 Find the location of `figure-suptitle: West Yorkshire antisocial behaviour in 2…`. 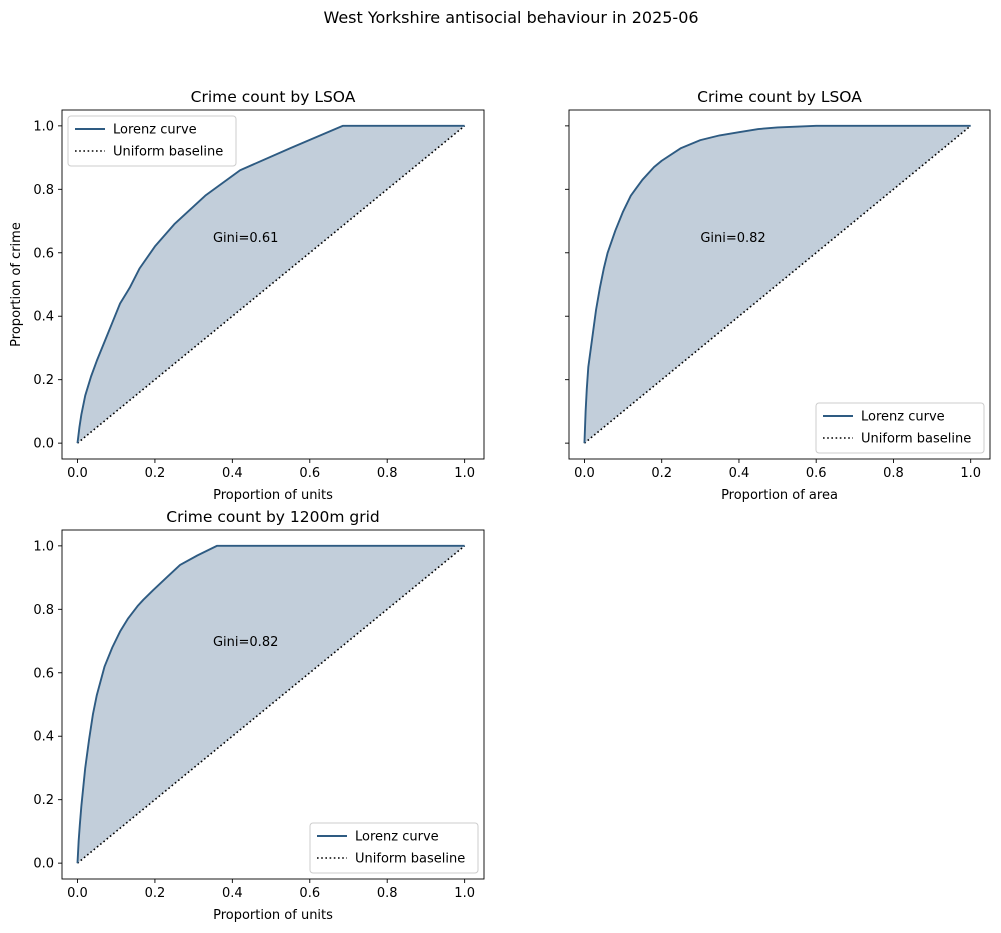

figure-suptitle: West Yorkshire antisocial behaviour in 2… is located at coordinates (510, 17).